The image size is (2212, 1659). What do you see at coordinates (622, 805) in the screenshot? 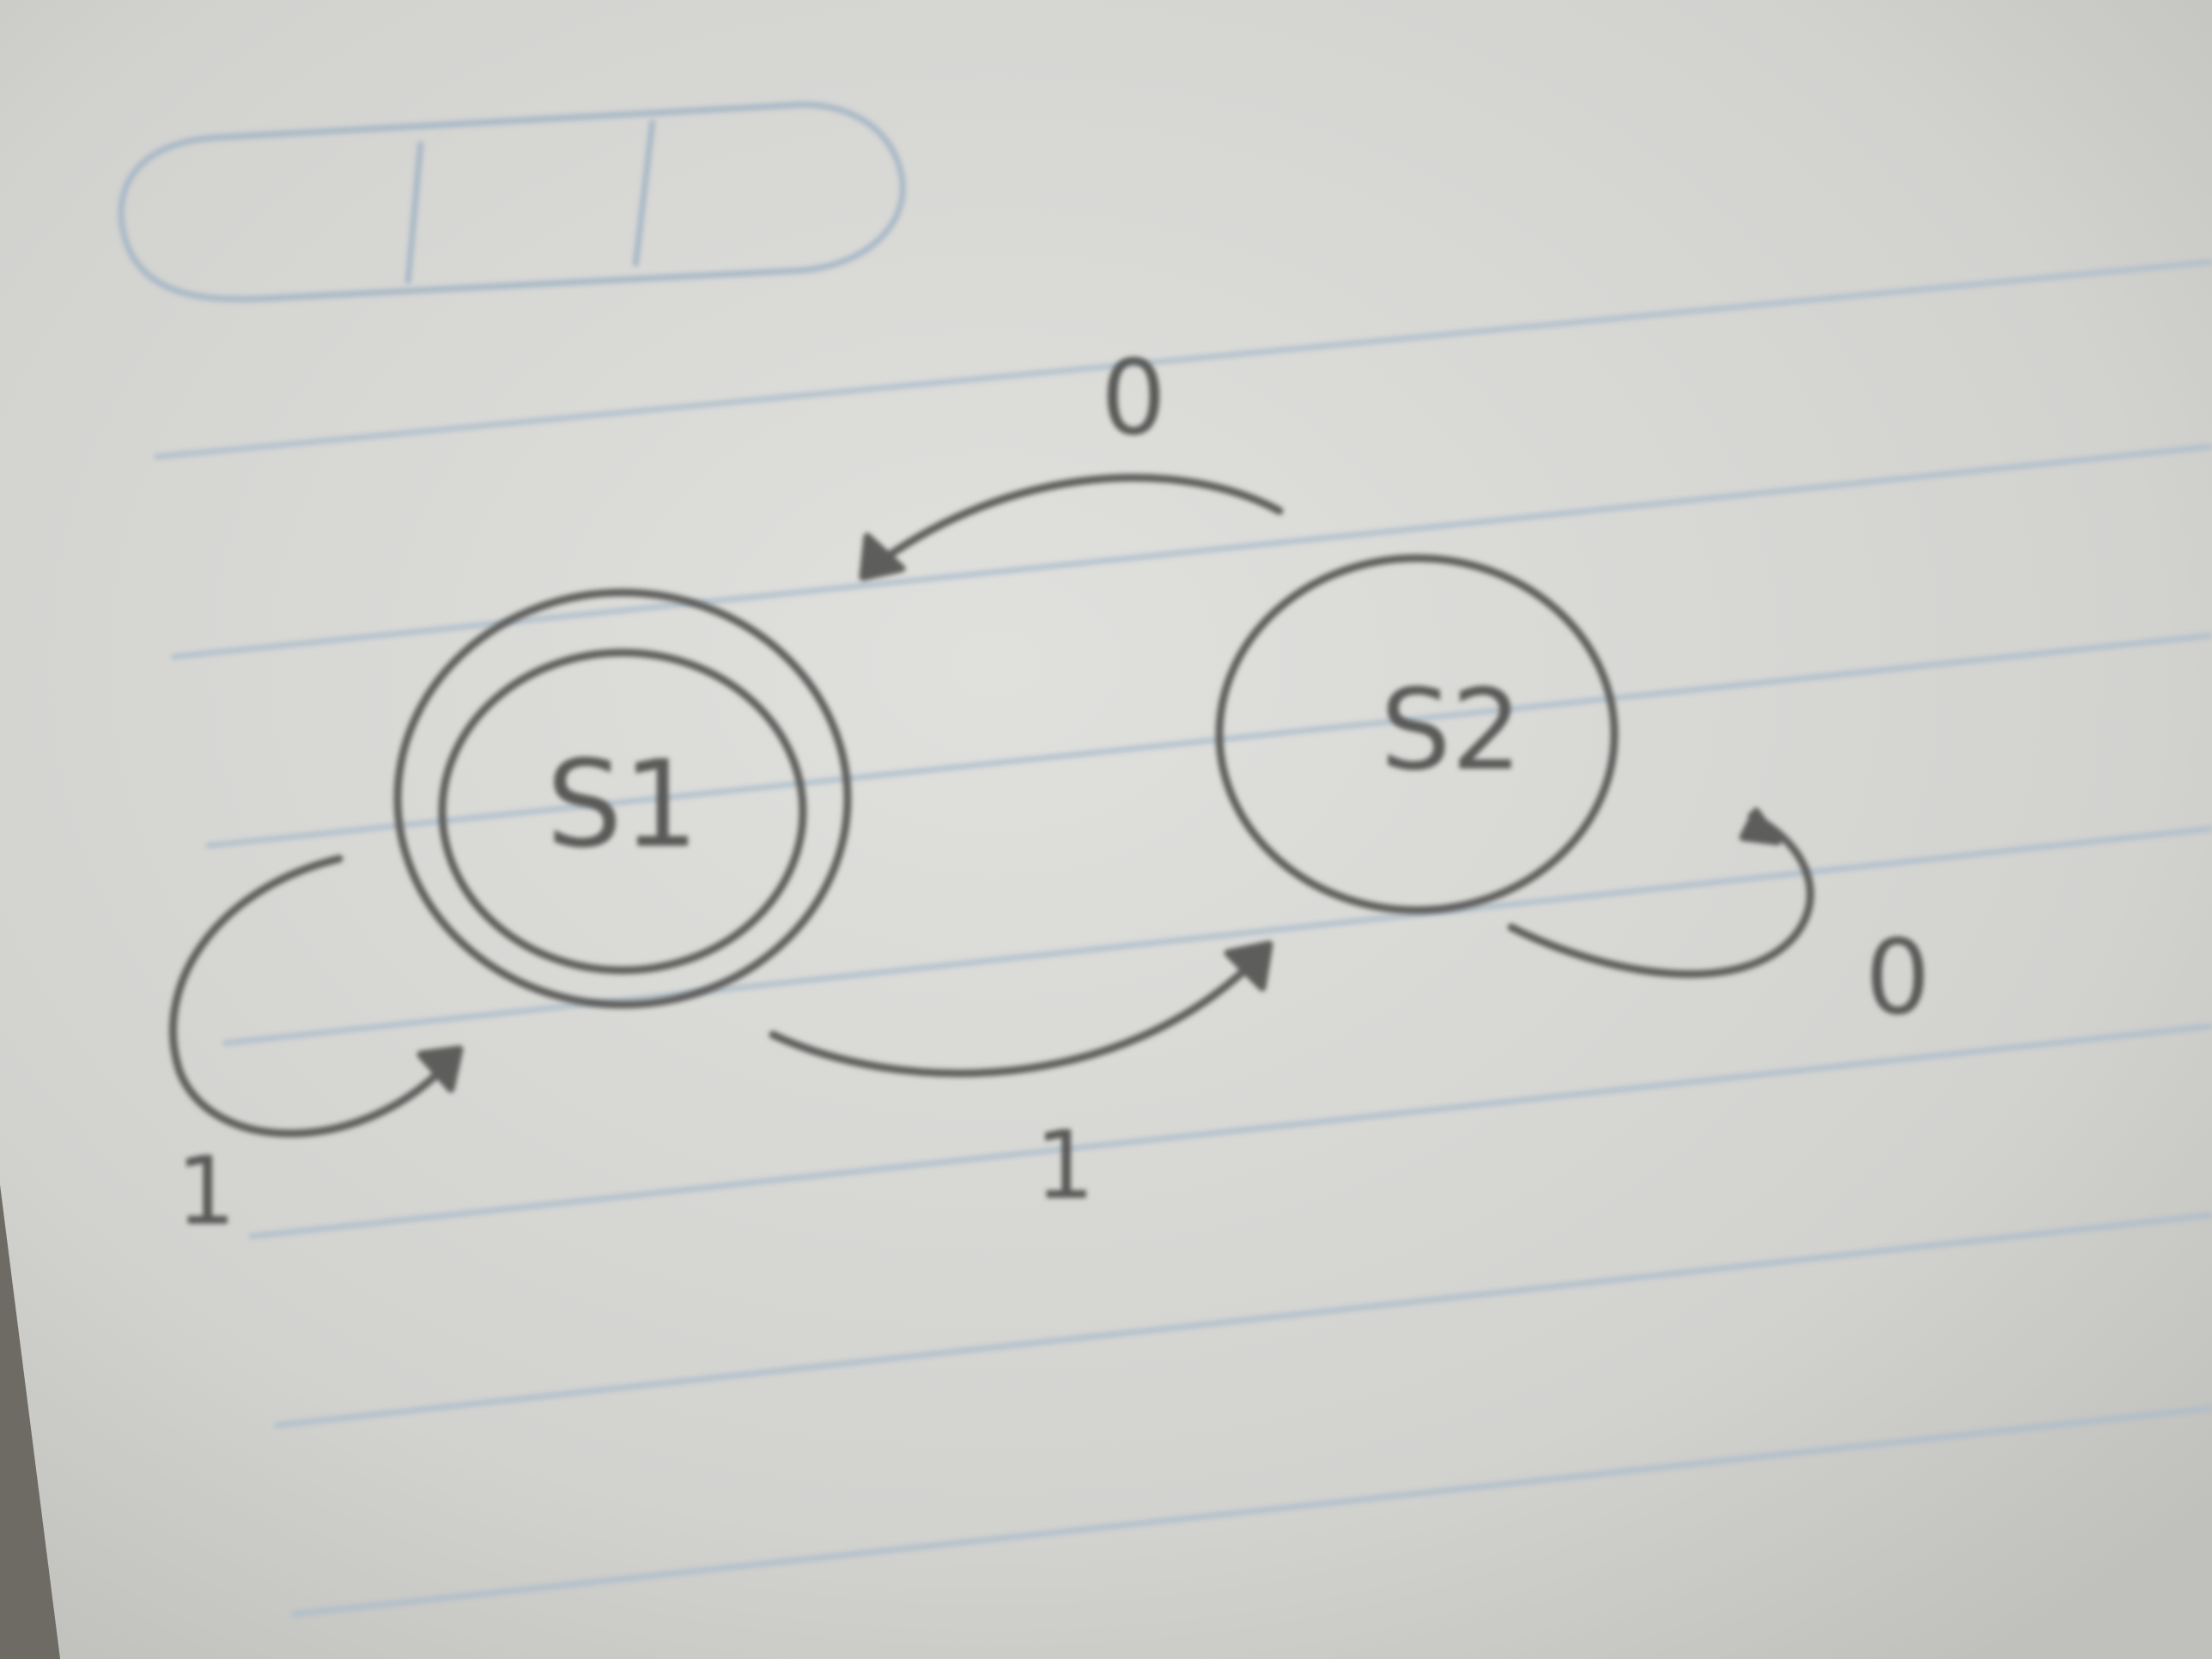
I see `state-s1-label: S1` at bounding box center [622, 805].